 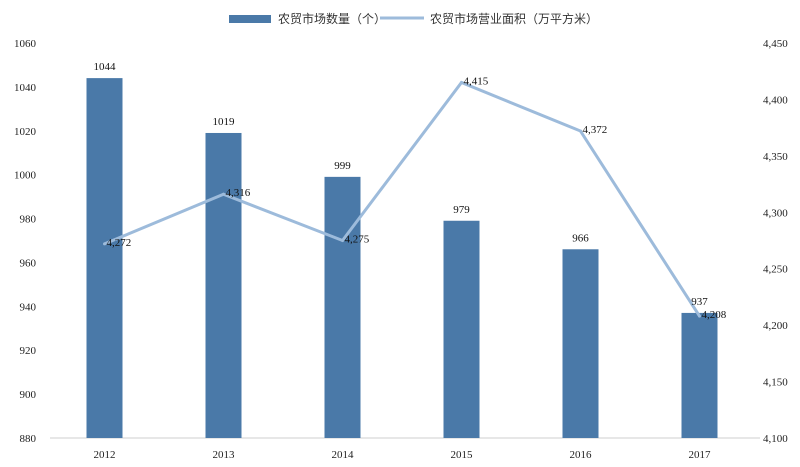 What do you see at coordinates (403, 455) in the screenshot?
I see `x-axis: 2012 2013 2014 2015 2016 2017` at bounding box center [403, 455].